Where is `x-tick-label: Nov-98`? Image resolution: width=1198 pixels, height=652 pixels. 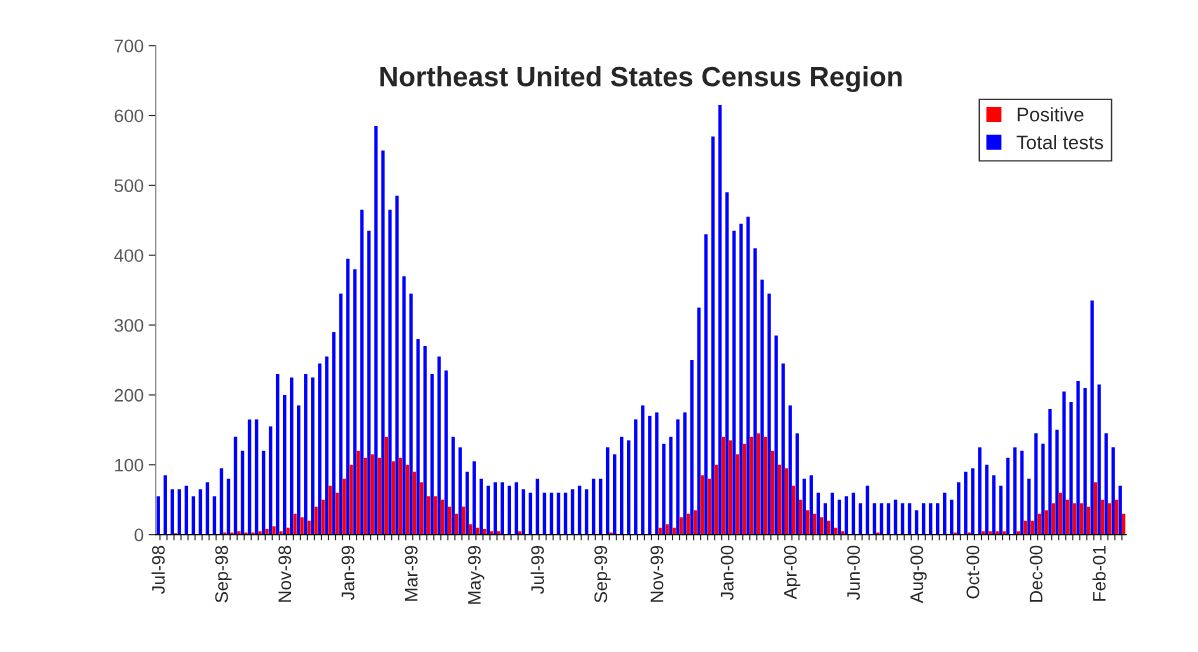
x-tick-label: Nov-98 is located at coordinates (285, 573).